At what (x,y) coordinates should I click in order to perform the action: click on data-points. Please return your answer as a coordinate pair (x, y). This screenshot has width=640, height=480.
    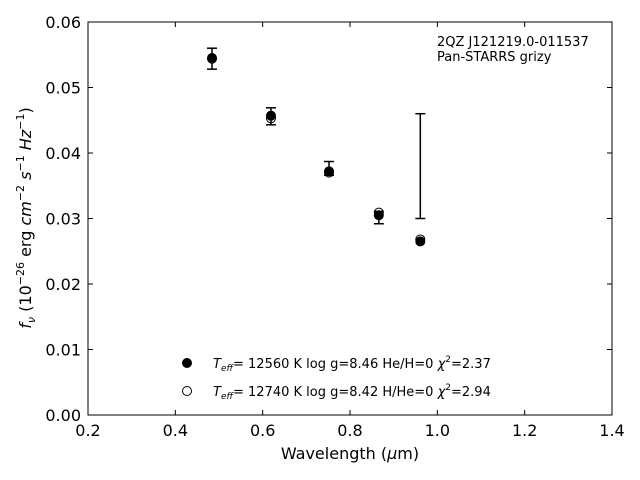
    Looking at the image, I should click on (316, 150).